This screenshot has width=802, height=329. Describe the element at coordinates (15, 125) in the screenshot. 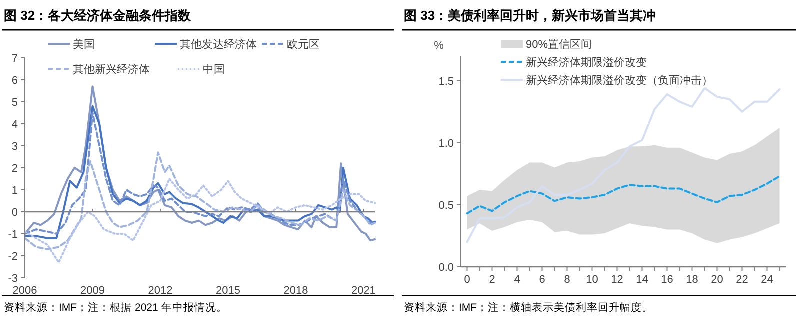

I see `y-tick-label: 4` at that location.